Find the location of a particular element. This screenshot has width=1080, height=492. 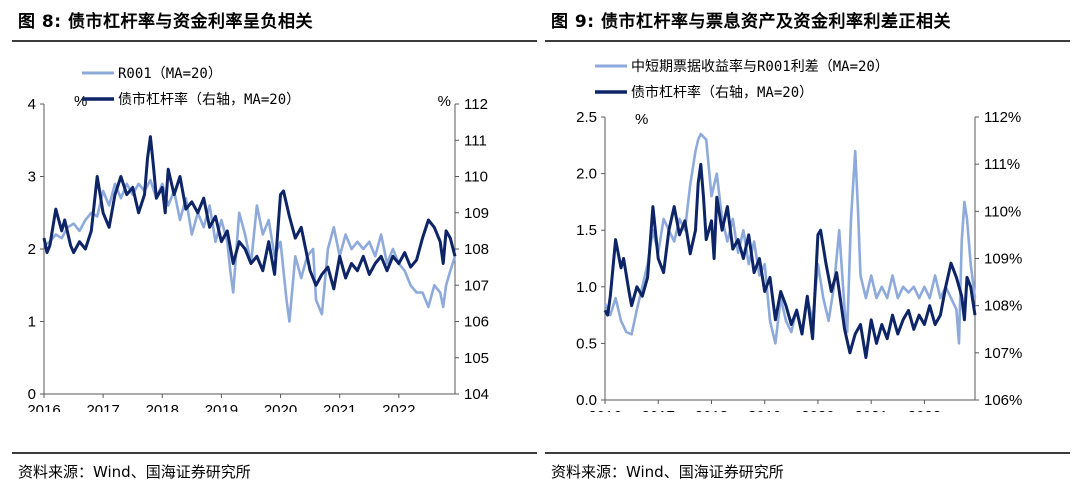

right-axis-tick-label: 110% is located at coordinates (1002, 211).